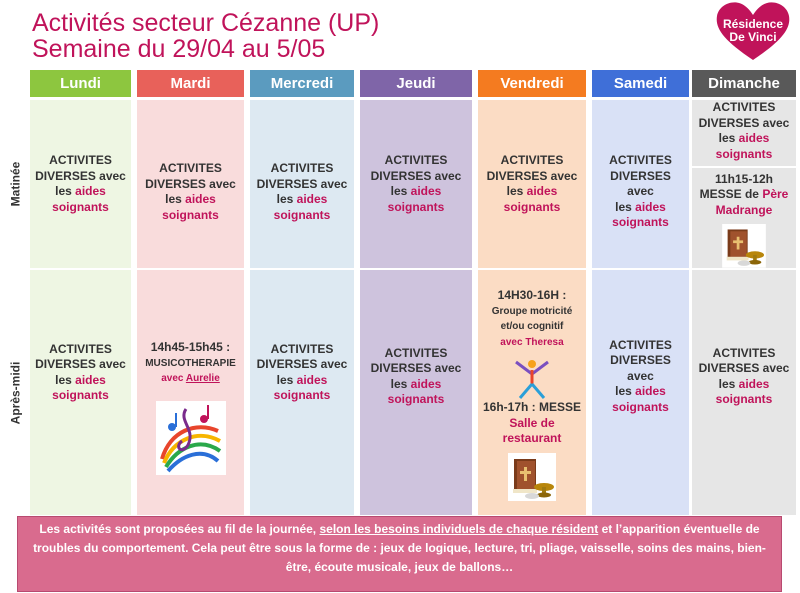 This screenshot has width=800, height=593. What do you see at coordinates (532, 326) in the screenshot?
I see `motricite-title-2: et/ou cognitif` at bounding box center [532, 326].